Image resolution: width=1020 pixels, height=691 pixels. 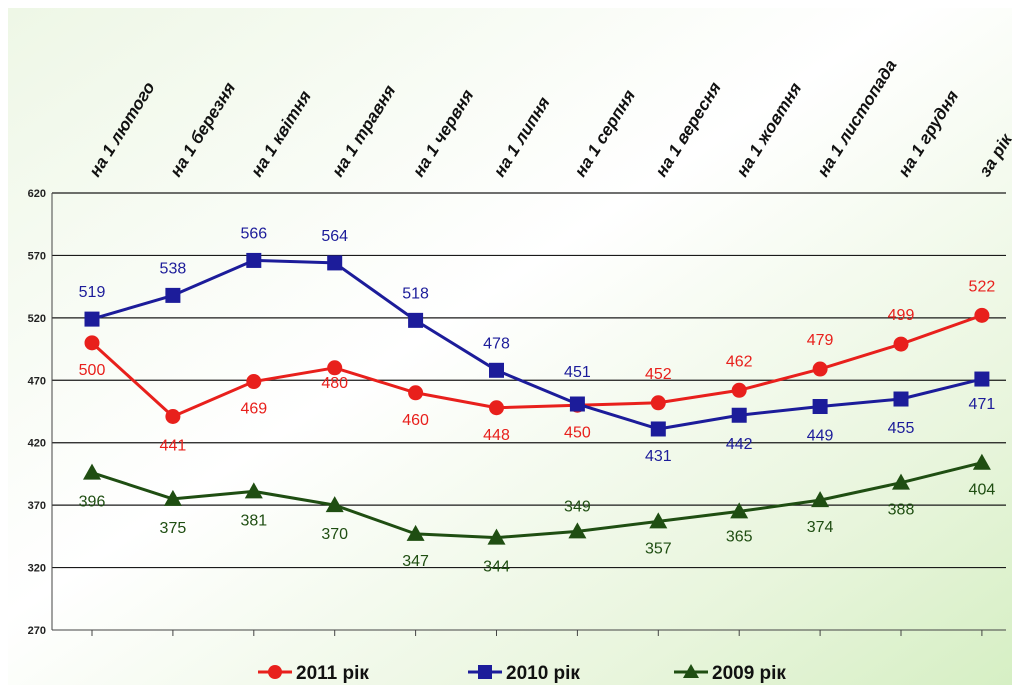 What do you see at coordinates (334, 383) in the screenshot?
I see `data-label: 480` at bounding box center [334, 383].